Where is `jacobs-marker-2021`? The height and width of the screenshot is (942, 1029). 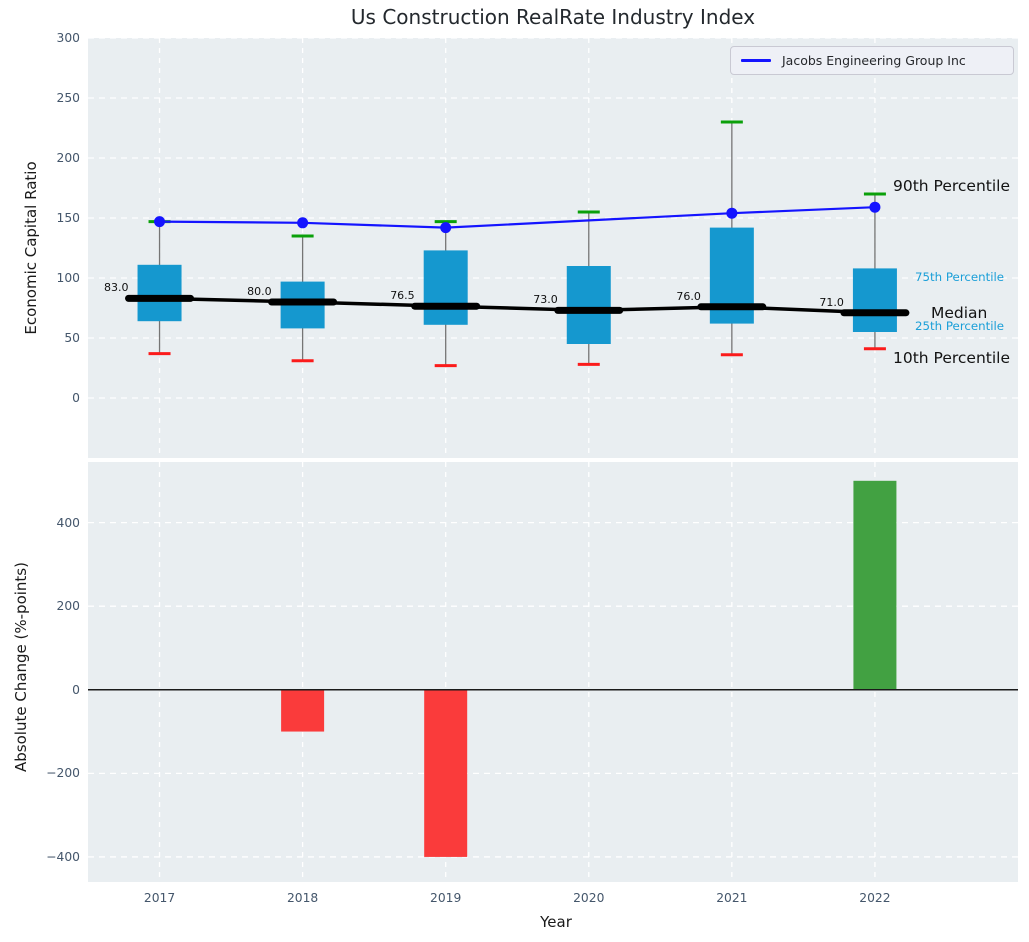
jacobs-marker-2021 is located at coordinates (732, 213).